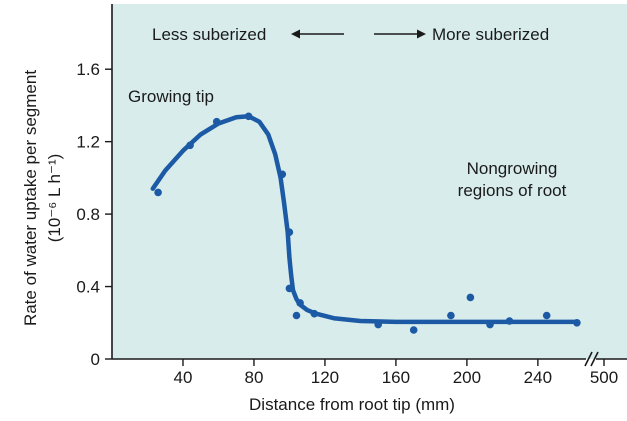  Describe the element at coordinates (95, 359) in the screenshot. I see `y-tick-label: 0` at that location.